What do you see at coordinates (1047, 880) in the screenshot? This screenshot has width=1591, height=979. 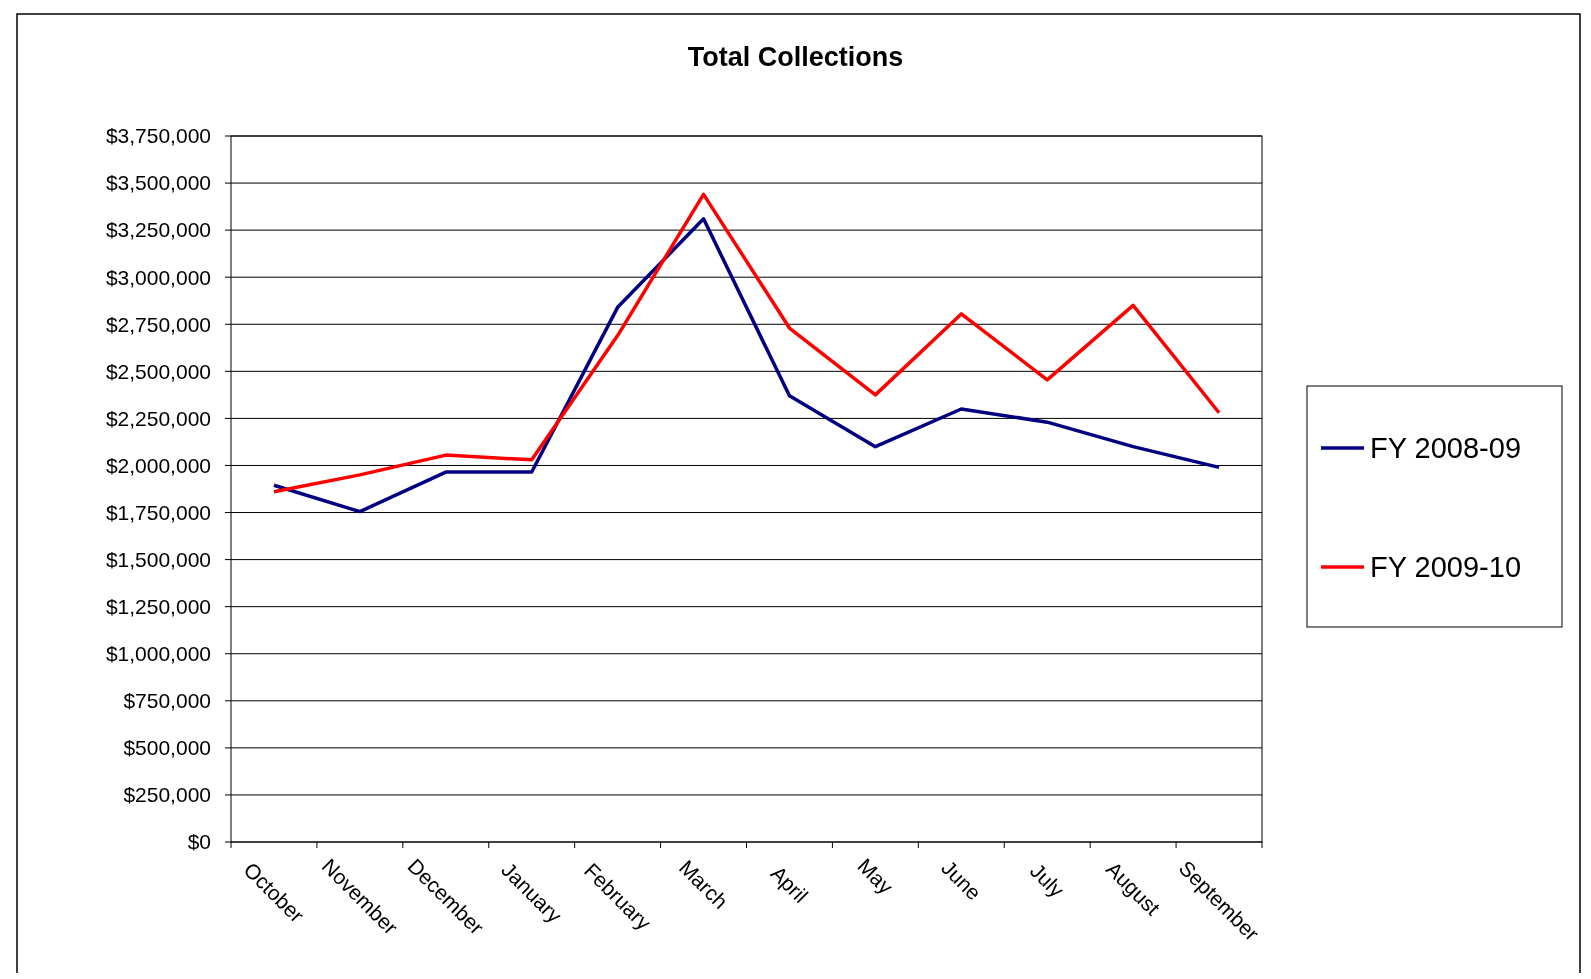 I see `x-tick-label: July` at bounding box center [1047, 880].